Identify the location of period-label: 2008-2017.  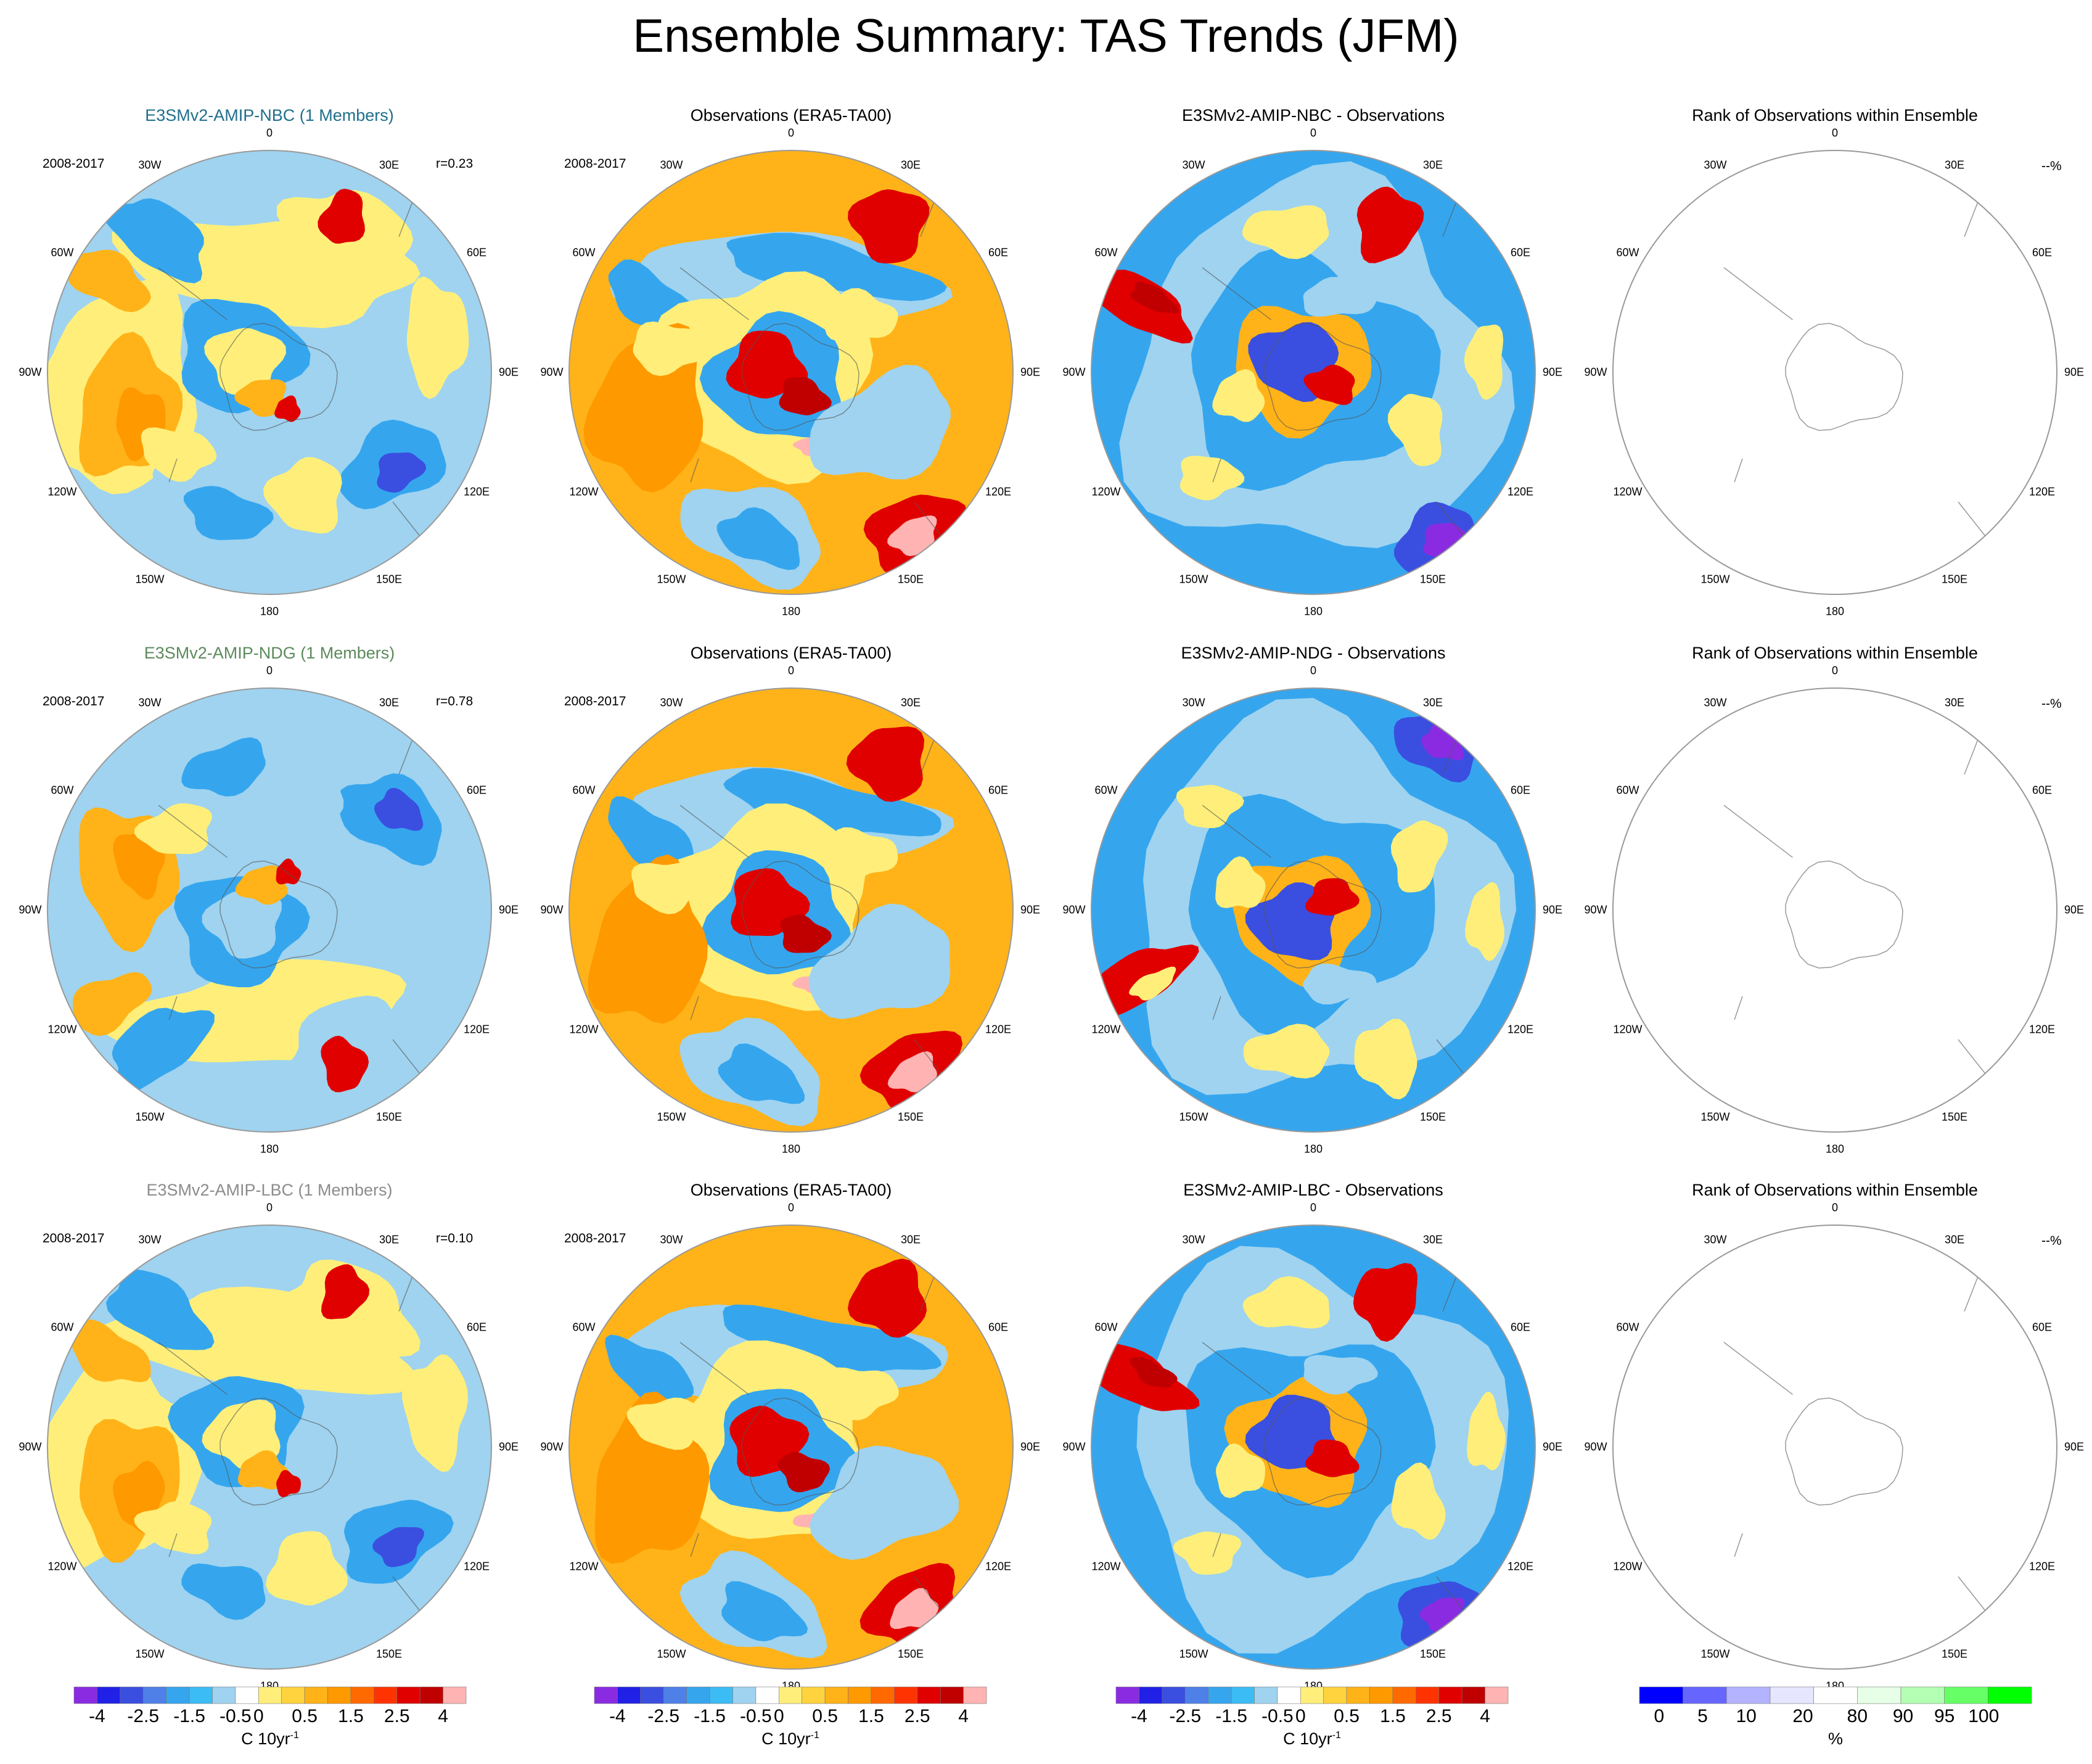
(595, 1238).